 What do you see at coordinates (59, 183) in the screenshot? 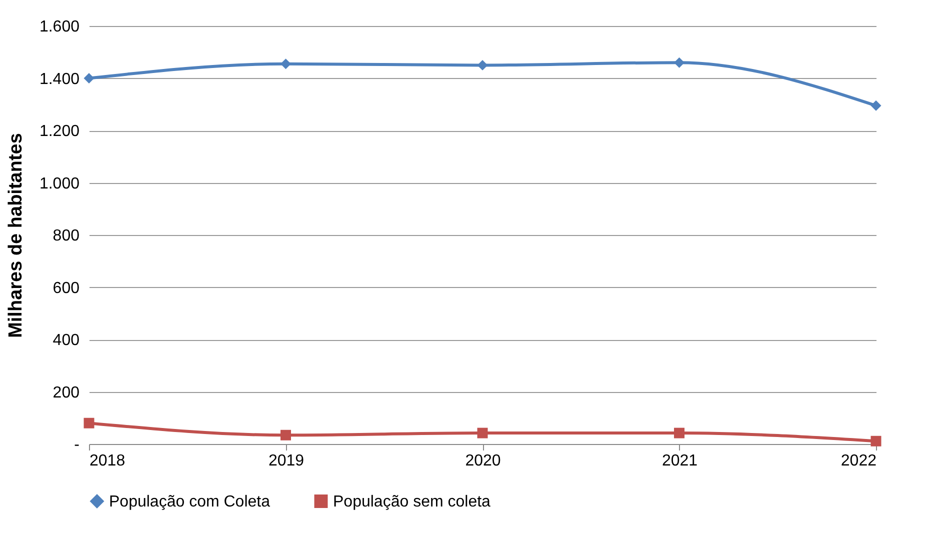
I see `y-tick-label: 1.000` at bounding box center [59, 183].